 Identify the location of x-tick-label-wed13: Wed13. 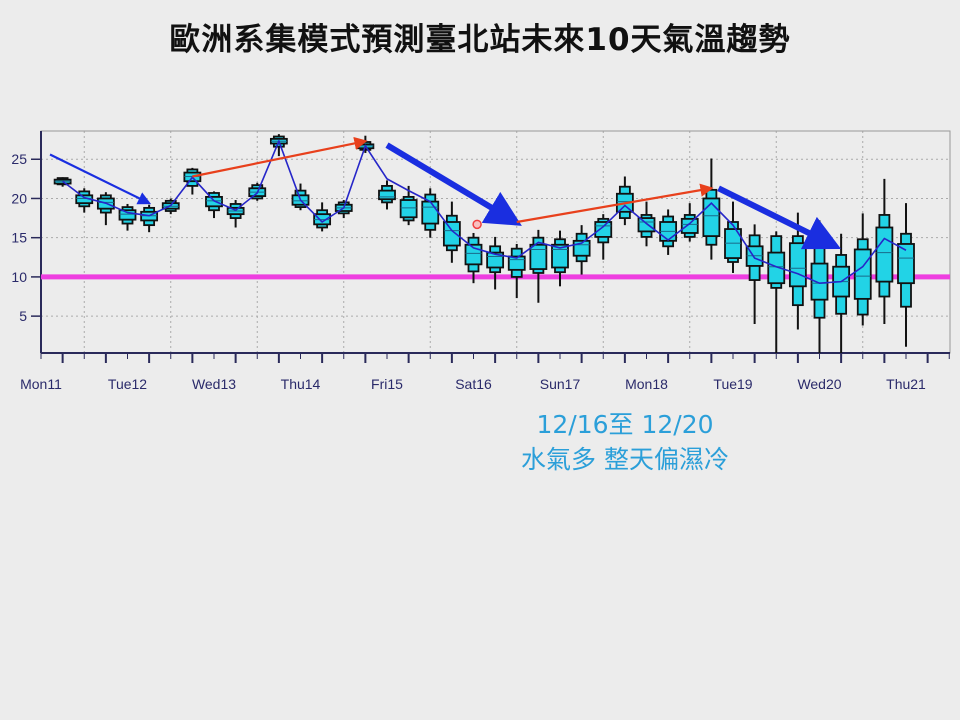
(214, 384).